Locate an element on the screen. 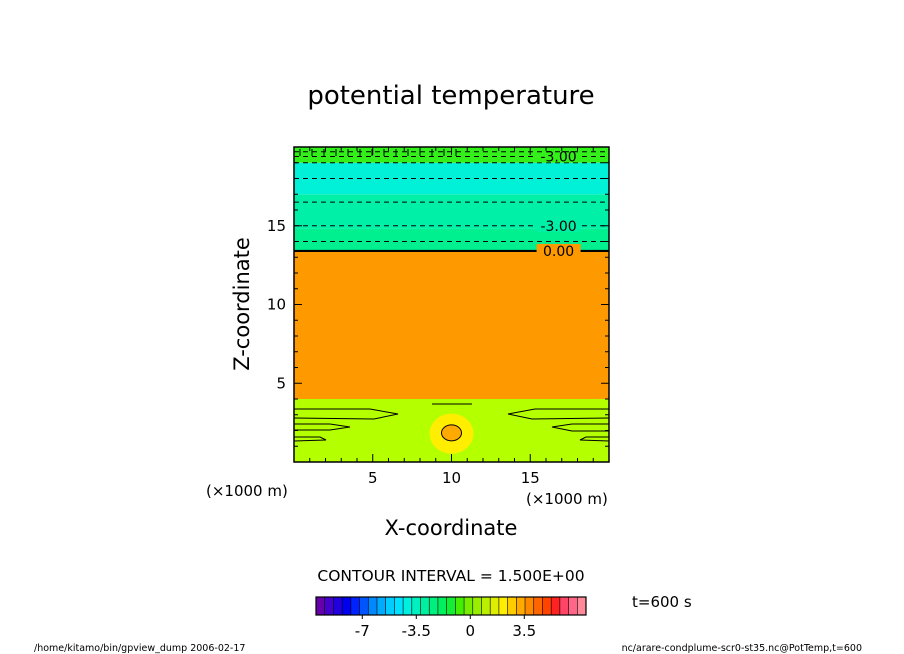 The image size is (904, 654). colorbar-tick-label: 3.5 is located at coordinates (524, 631).